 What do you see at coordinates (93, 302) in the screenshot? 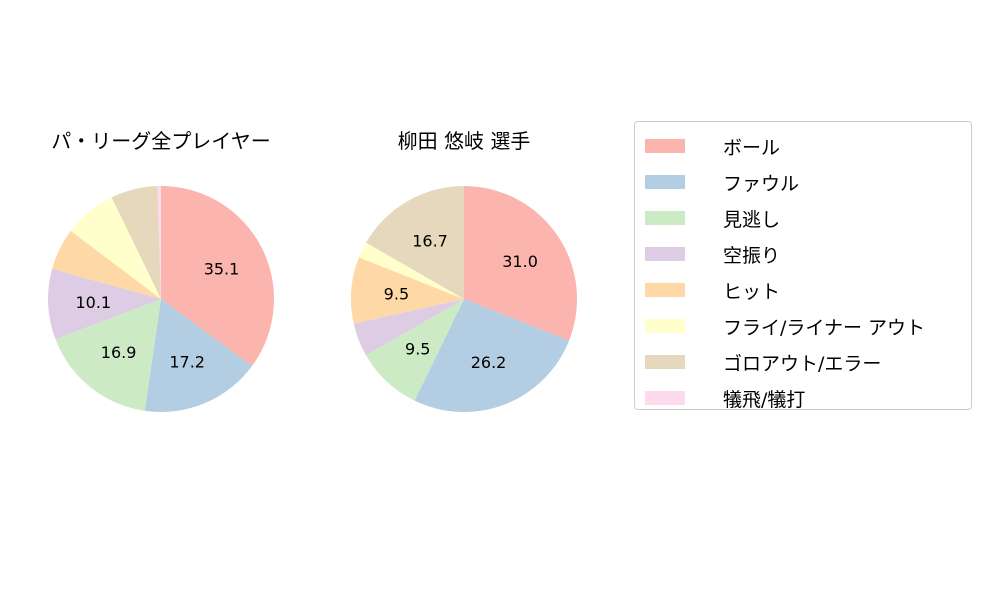
I see `data-label: 10.1` at bounding box center [93, 302].